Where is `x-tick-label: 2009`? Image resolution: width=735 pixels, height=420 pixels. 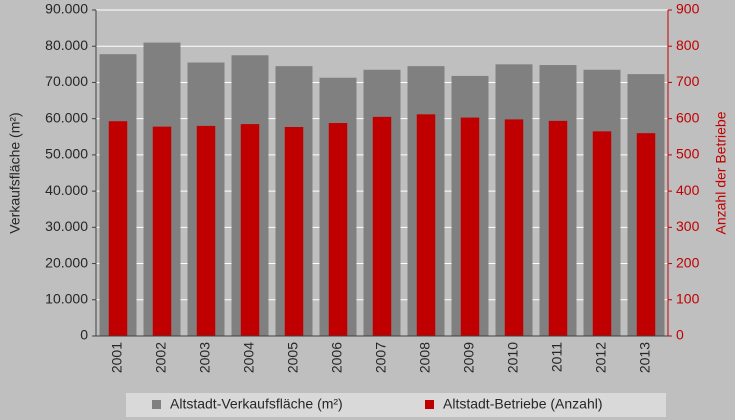
x-tick-label: 2009 is located at coordinates (469, 357).